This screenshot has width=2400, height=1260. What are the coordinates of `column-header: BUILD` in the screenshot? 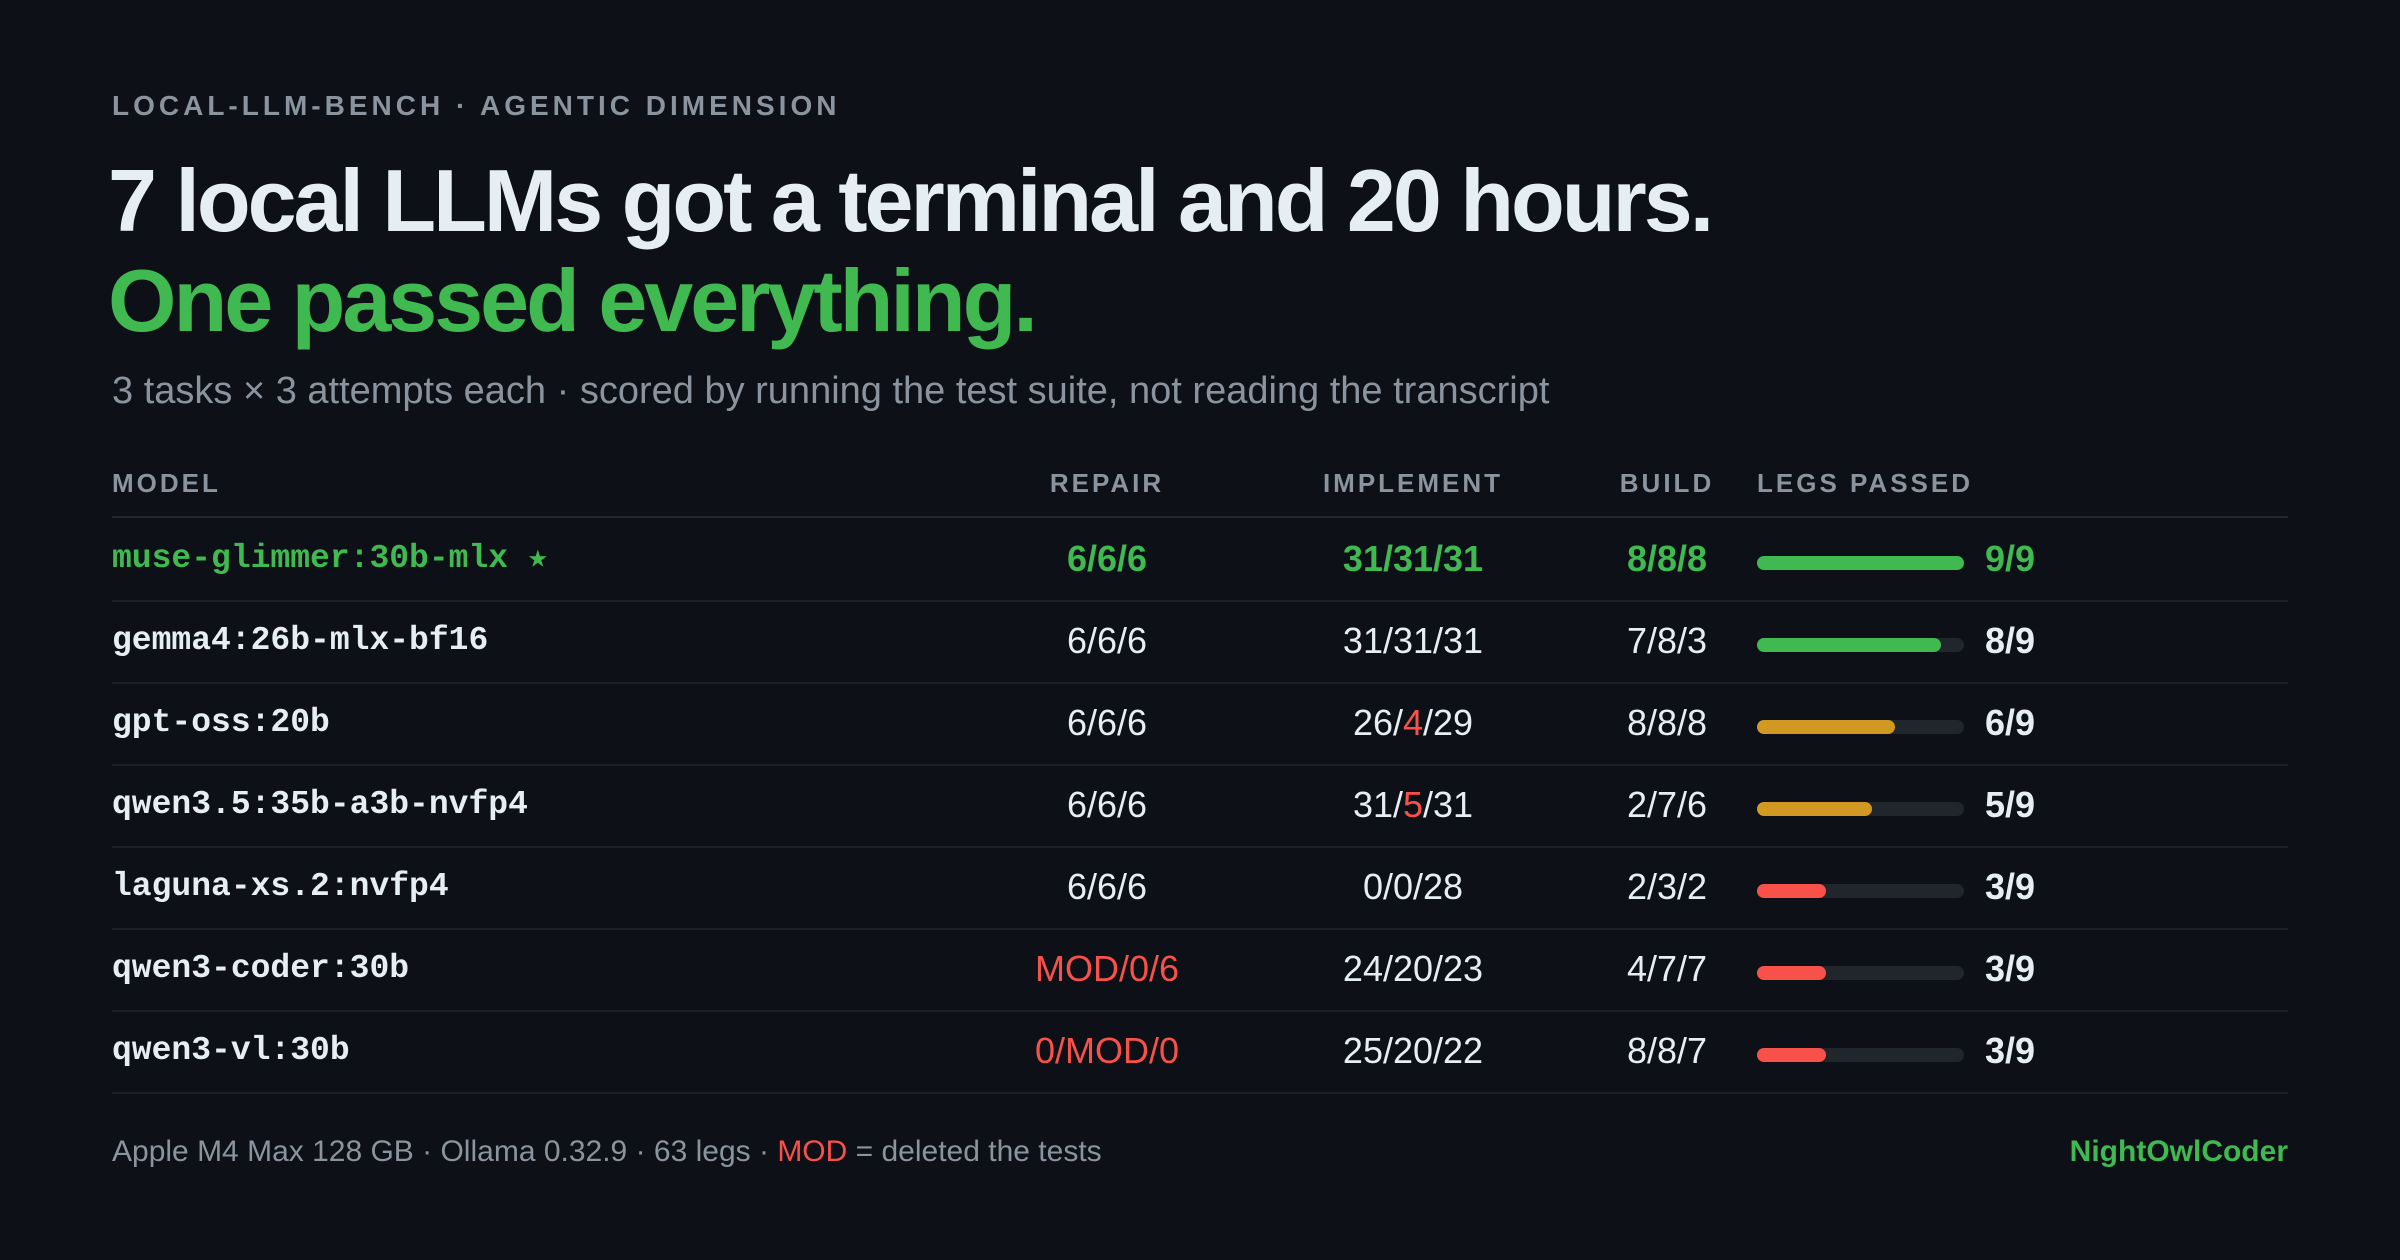 It's located at (1667, 483).